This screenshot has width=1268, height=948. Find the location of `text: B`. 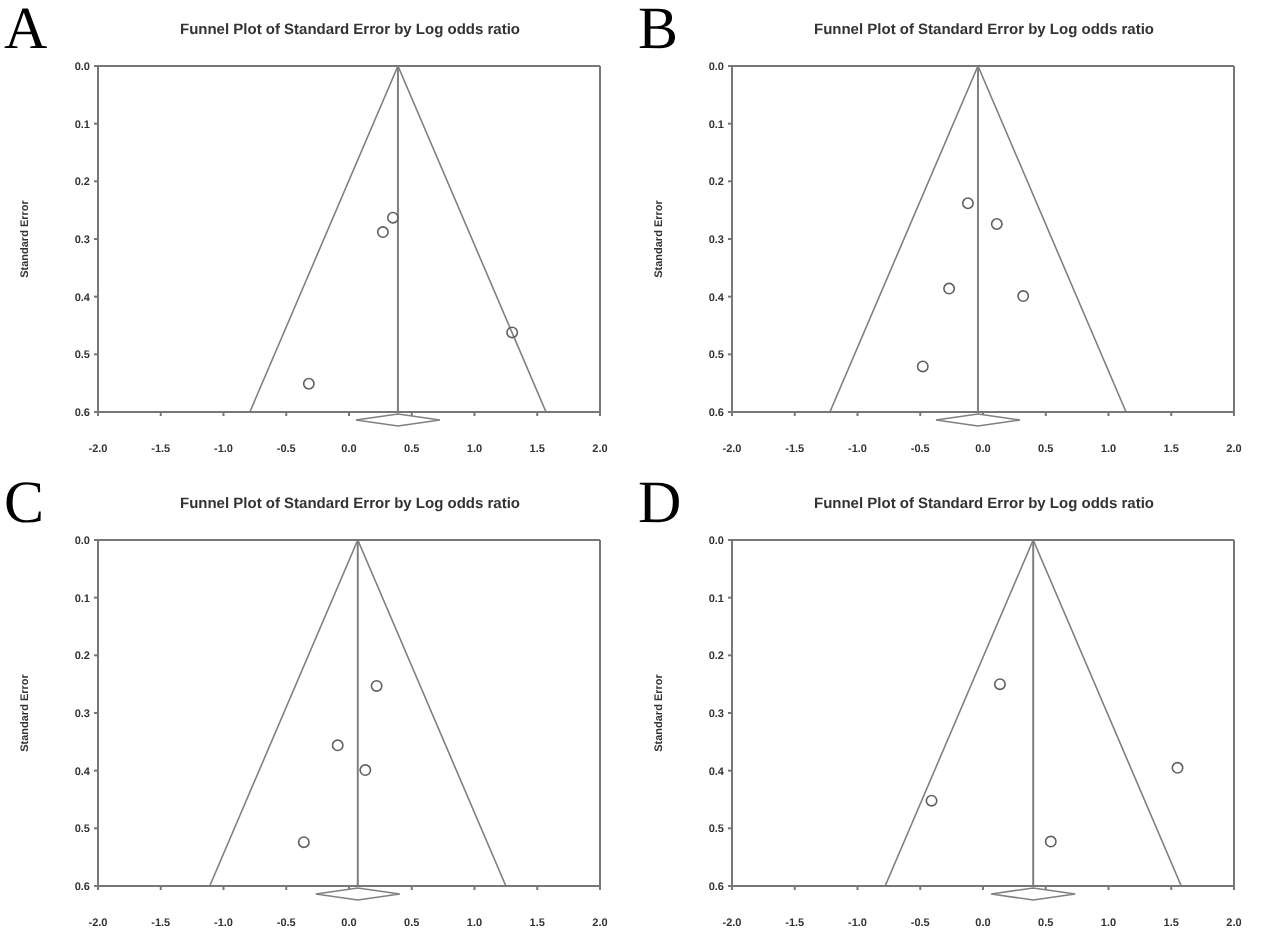

text: B is located at coordinates (658, 31).